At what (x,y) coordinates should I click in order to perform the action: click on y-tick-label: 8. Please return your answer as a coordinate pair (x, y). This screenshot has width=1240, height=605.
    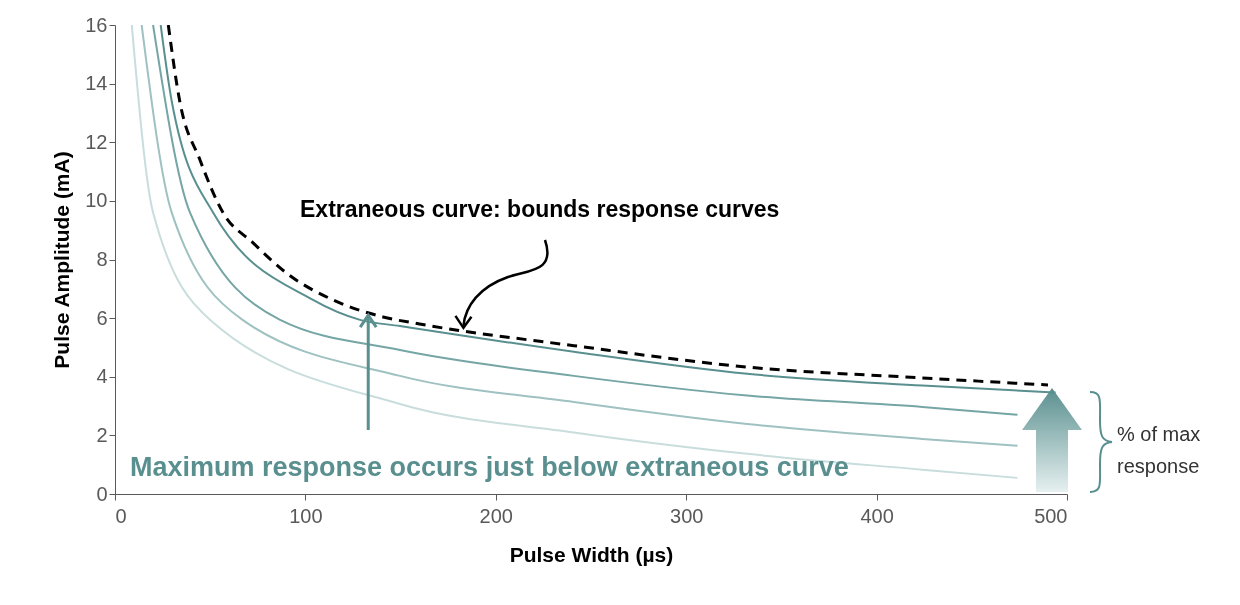
    Looking at the image, I should click on (102, 259).